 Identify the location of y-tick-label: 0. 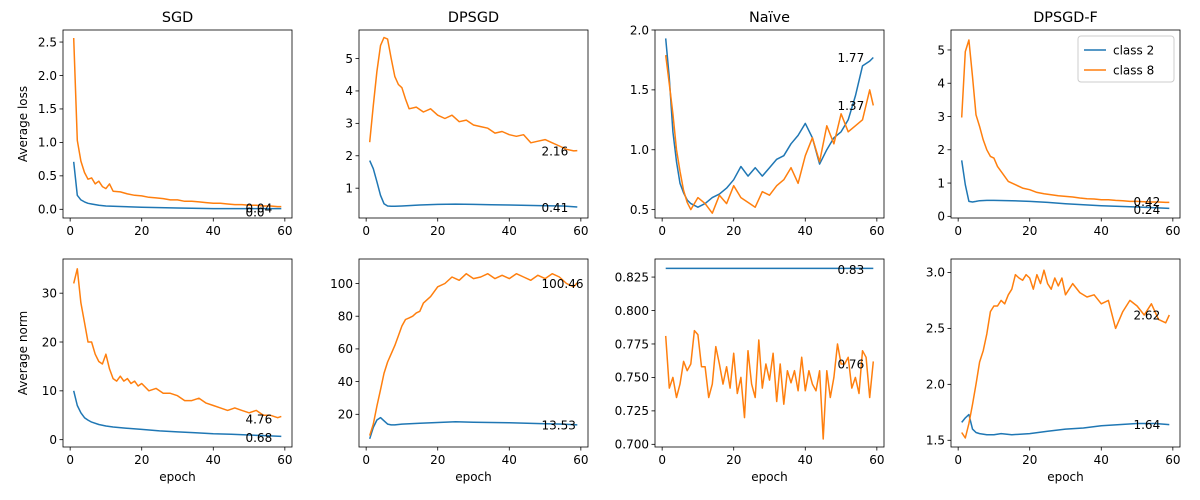
(53, 440).